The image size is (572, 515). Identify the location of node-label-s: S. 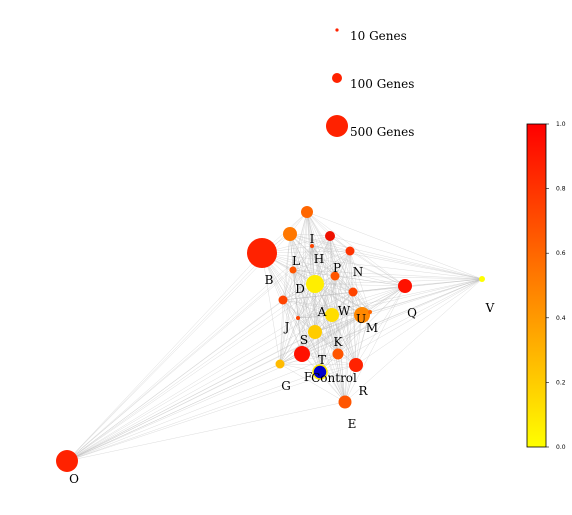
(304, 340).